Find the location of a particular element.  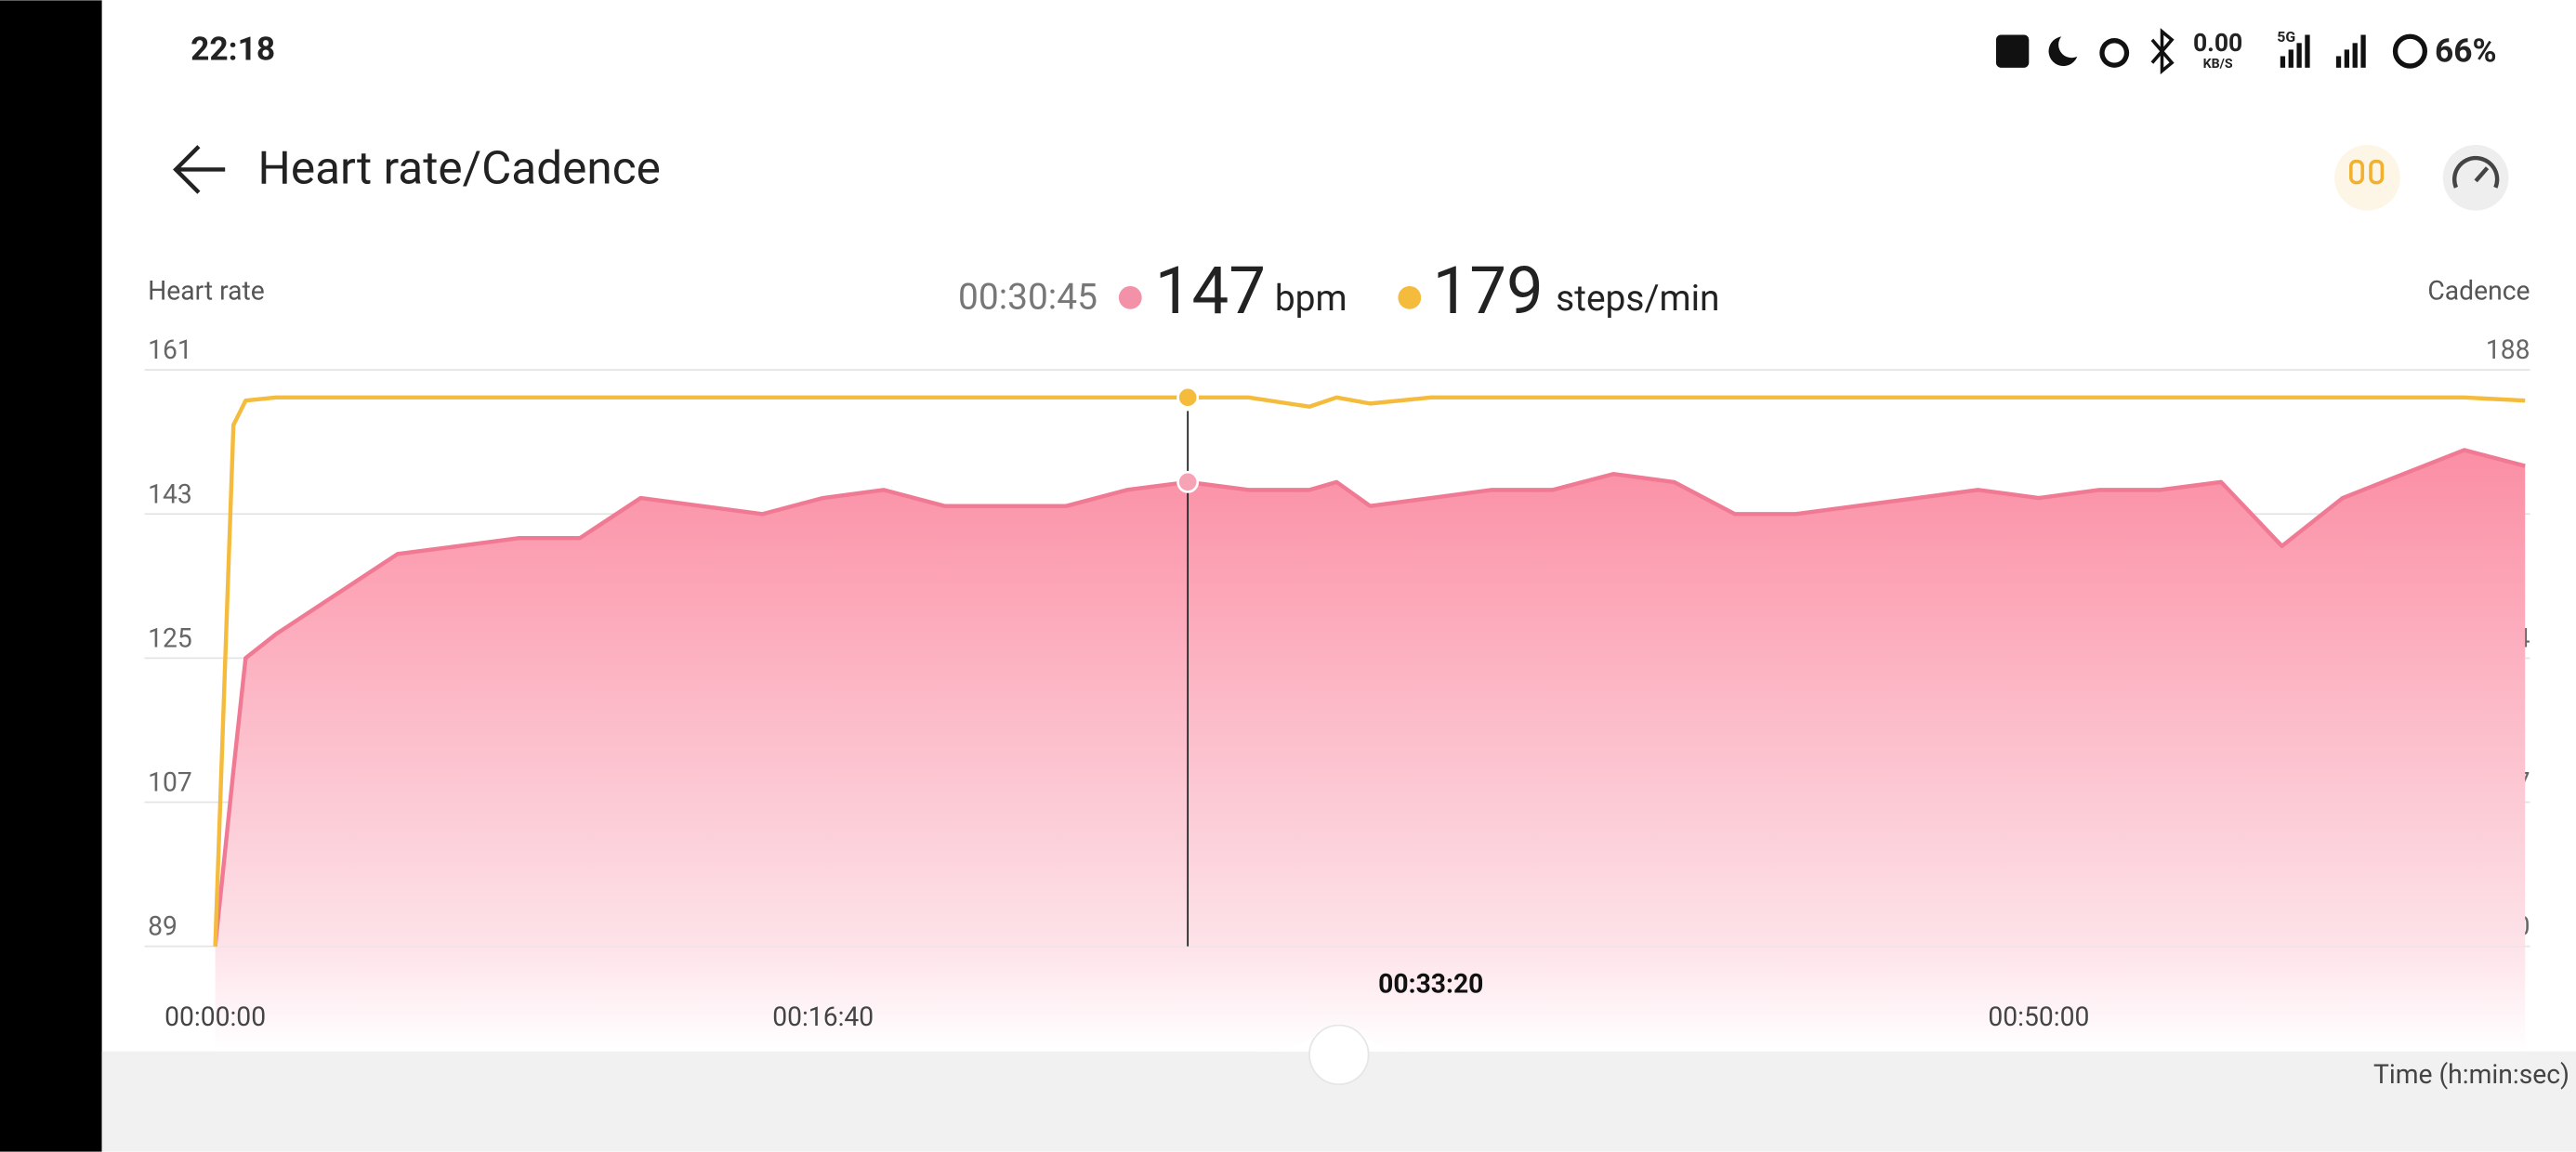

readout-cadence: 179 is located at coordinates (1488, 291).